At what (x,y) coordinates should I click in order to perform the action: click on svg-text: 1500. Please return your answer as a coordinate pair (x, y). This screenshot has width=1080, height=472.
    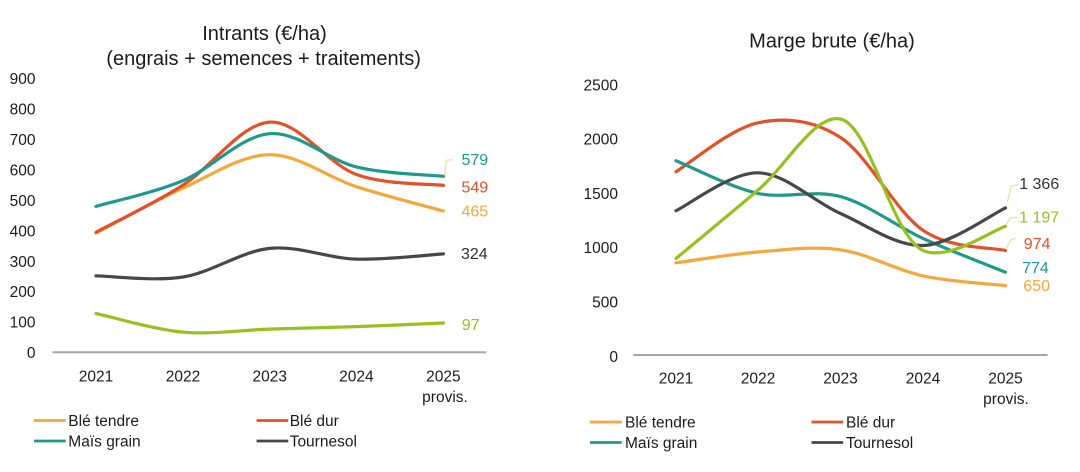
    Looking at the image, I should click on (601, 194).